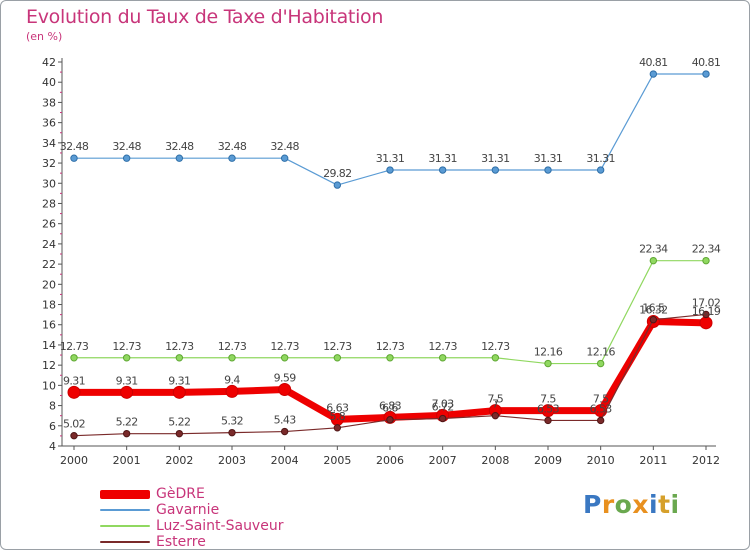 The width and height of the screenshot is (750, 550). What do you see at coordinates (49, 224) in the screenshot?
I see `y-tick-label: 26` at bounding box center [49, 224].